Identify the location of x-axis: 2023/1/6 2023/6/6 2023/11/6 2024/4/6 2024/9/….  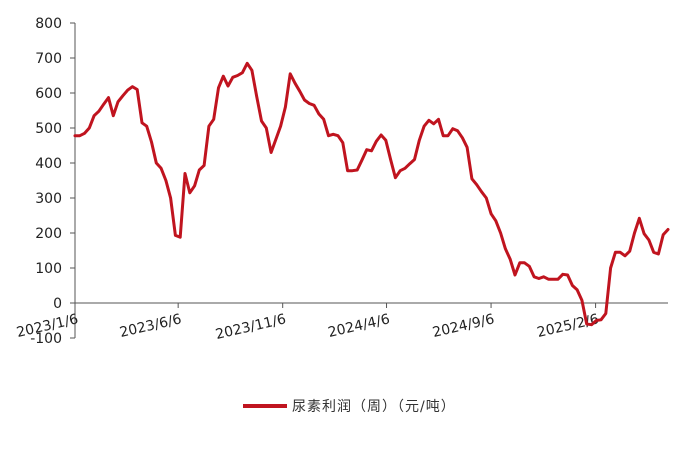
(341, 322).